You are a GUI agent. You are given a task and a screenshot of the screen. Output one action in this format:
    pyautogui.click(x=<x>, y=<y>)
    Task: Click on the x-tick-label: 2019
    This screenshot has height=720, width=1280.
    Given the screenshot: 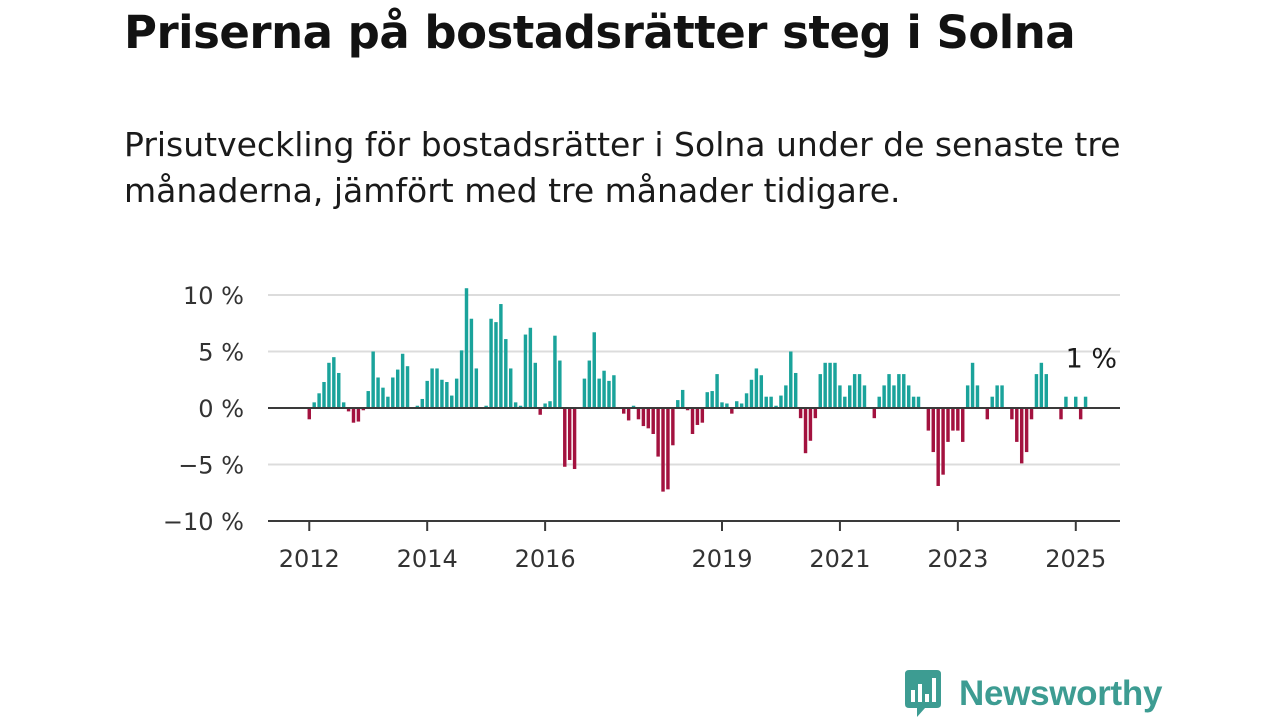 What is the action you would take?
    pyautogui.click(x=721, y=559)
    